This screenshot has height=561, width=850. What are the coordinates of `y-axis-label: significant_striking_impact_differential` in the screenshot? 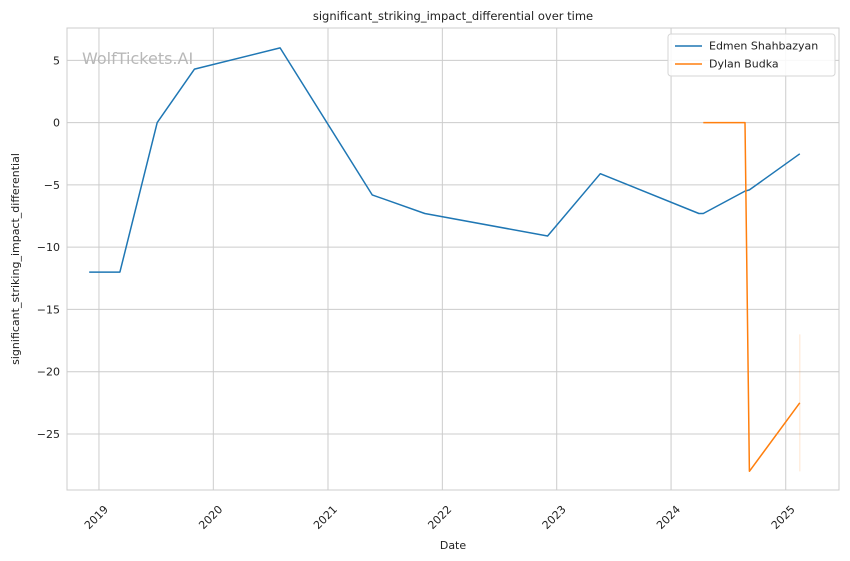 It's located at (15, 259).